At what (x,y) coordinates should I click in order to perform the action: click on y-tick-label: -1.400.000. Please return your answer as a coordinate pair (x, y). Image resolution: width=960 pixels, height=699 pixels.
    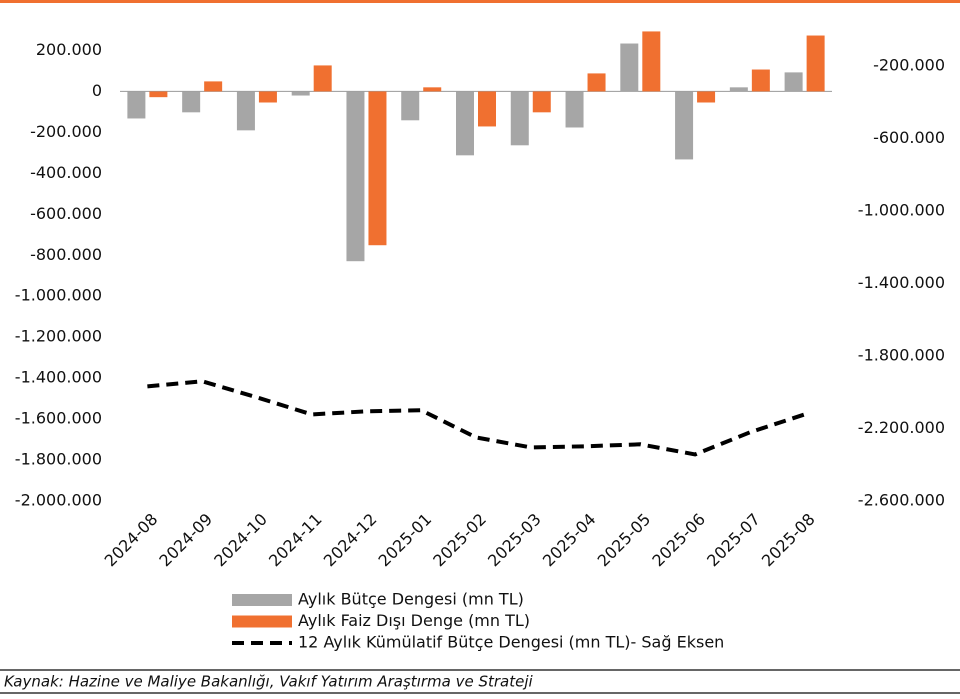
    Looking at the image, I should click on (58, 377).